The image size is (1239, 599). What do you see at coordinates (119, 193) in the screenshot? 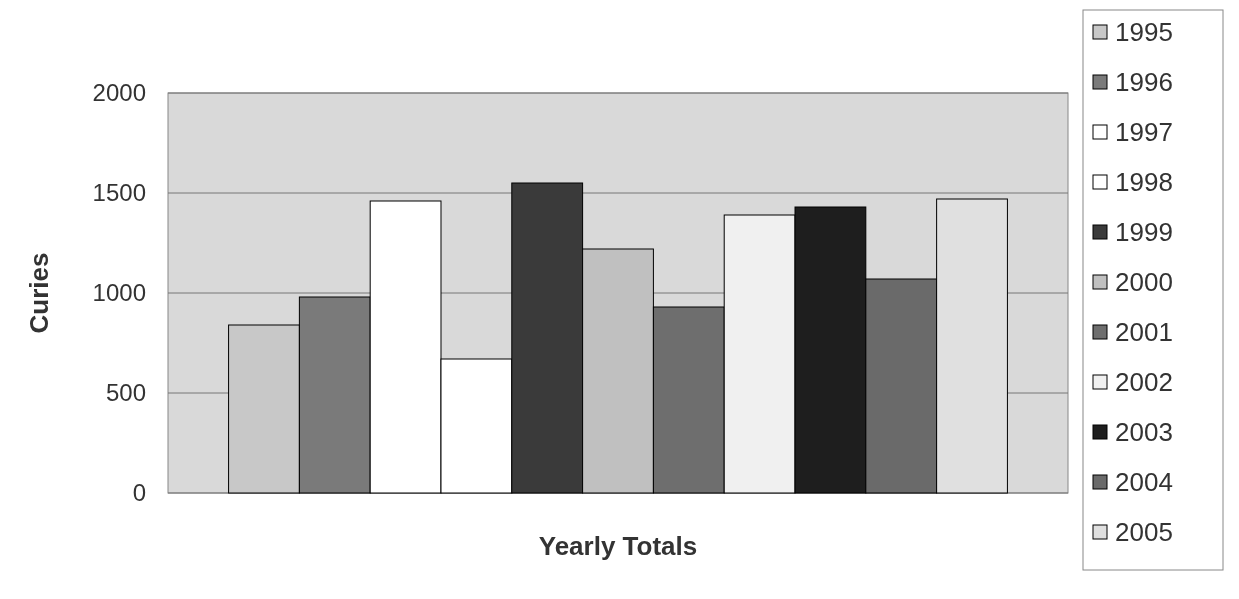
I see `y-tick-label: 1500` at bounding box center [119, 193].